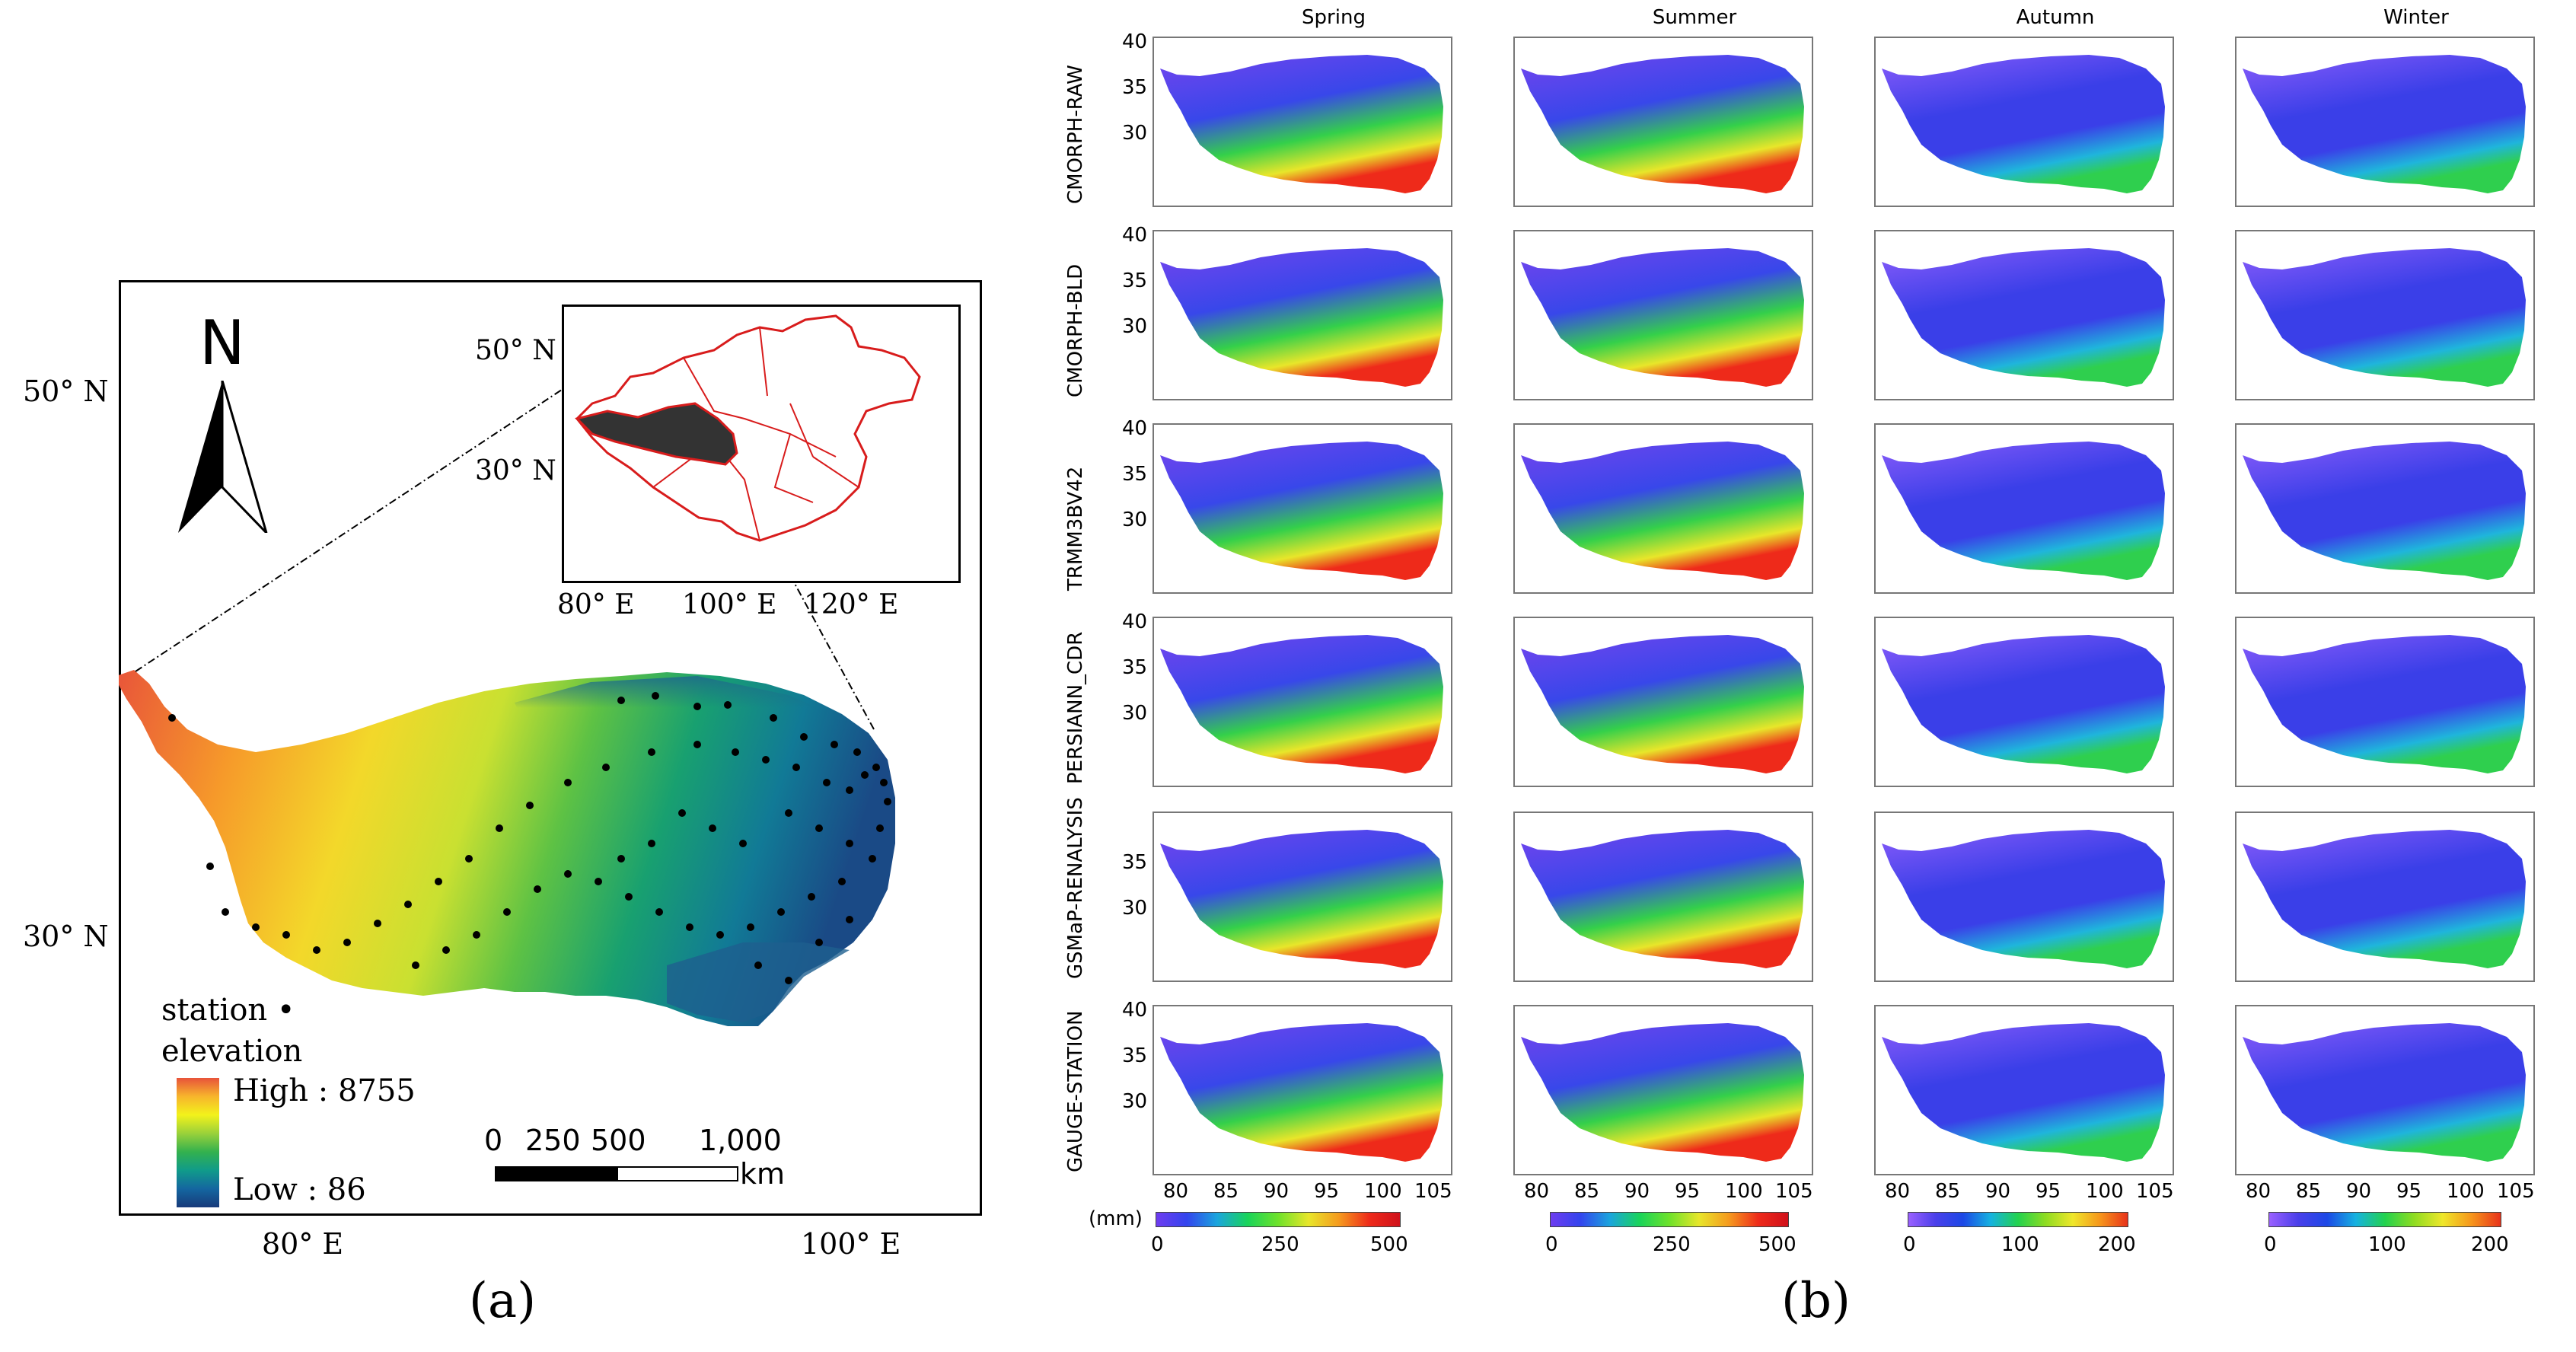 The width and height of the screenshot is (2576, 1352). Describe the element at coordinates (198, 1142) in the screenshot. I see `elevation-colorbar` at that location.